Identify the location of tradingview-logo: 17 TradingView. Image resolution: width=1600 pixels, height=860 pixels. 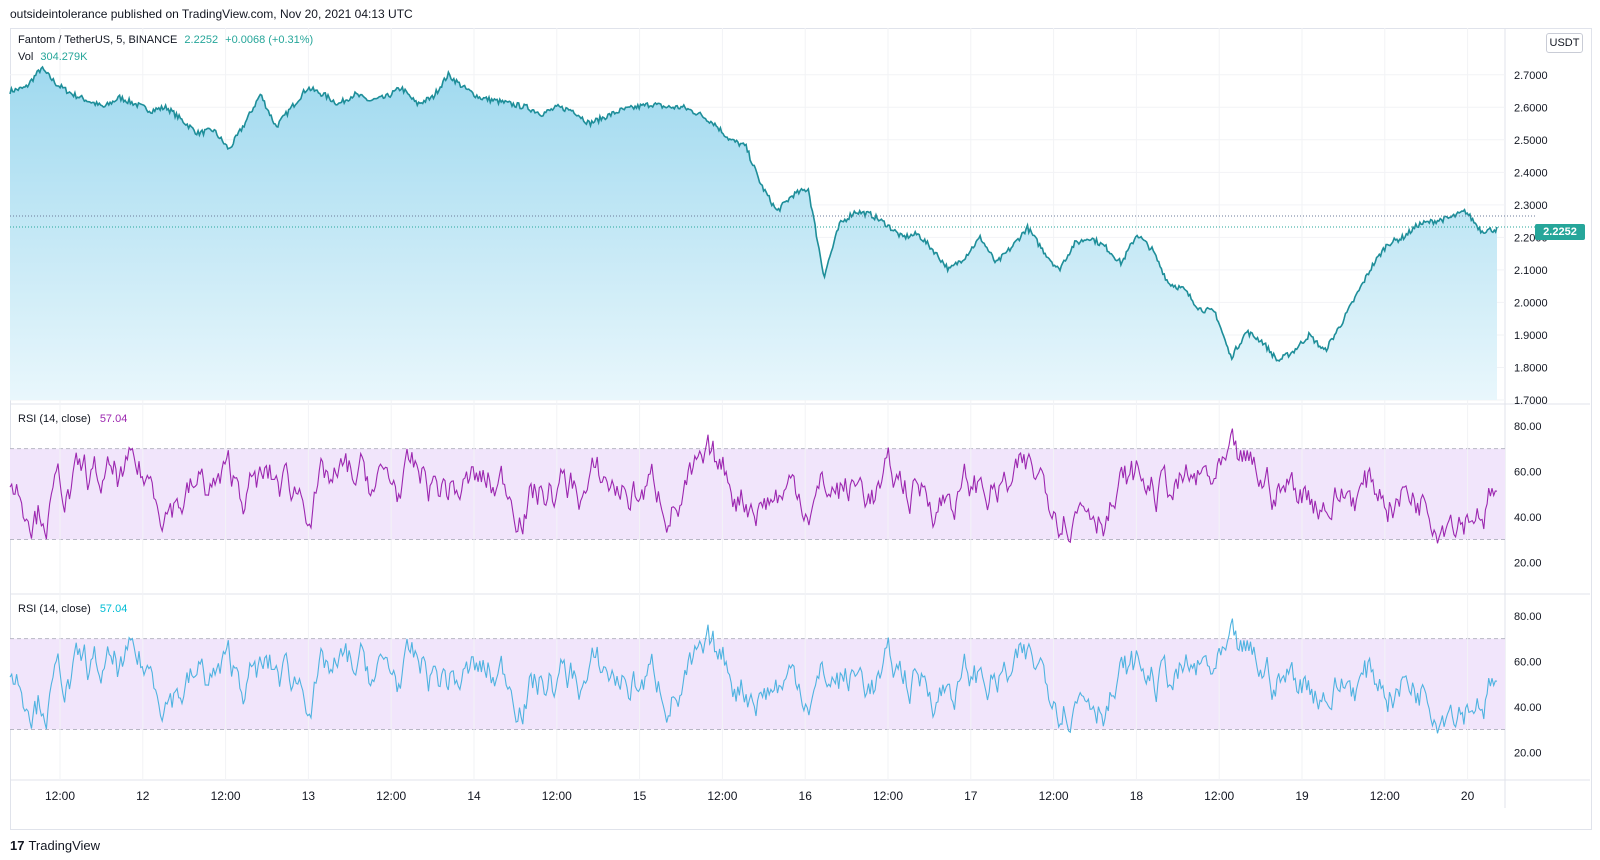
(55, 845).